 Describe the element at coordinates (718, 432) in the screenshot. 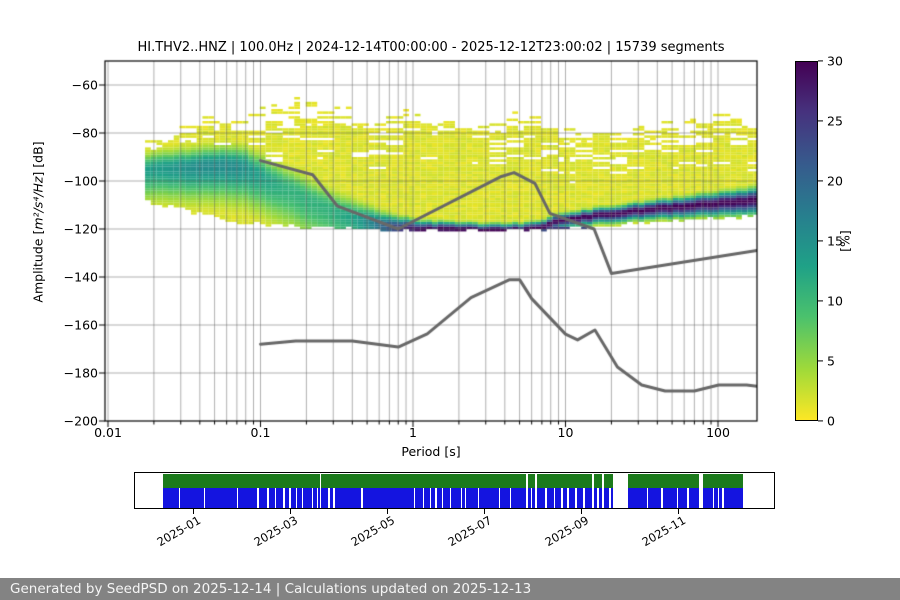

I see `x-tick-label: 100` at that location.